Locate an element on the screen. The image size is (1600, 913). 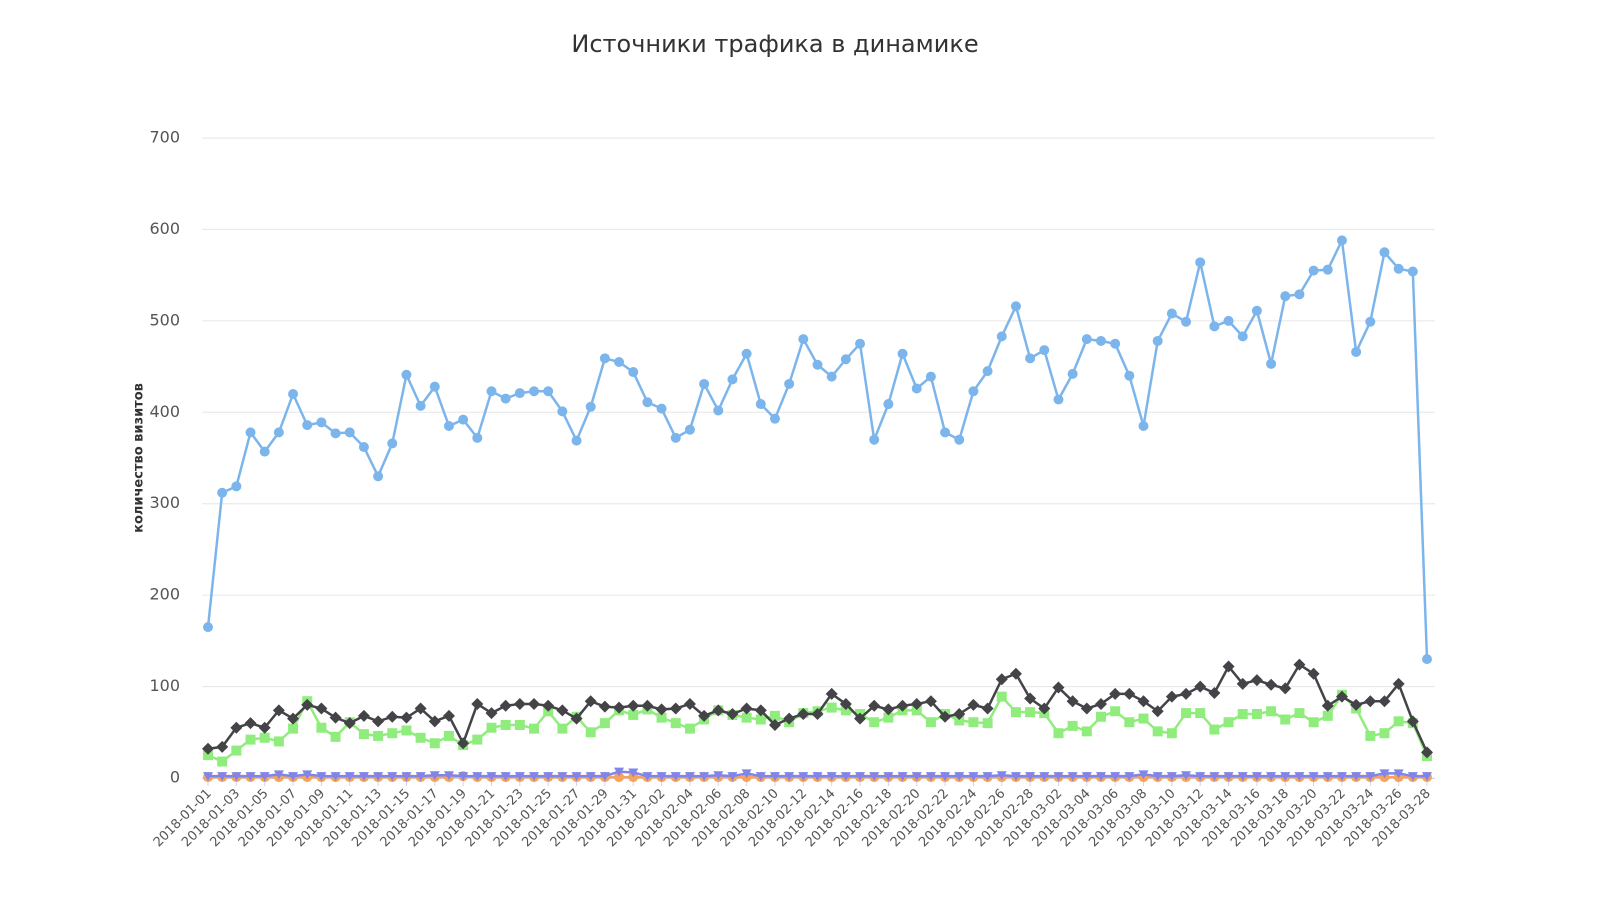
y-tick-label: 100 is located at coordinates (164, 685).